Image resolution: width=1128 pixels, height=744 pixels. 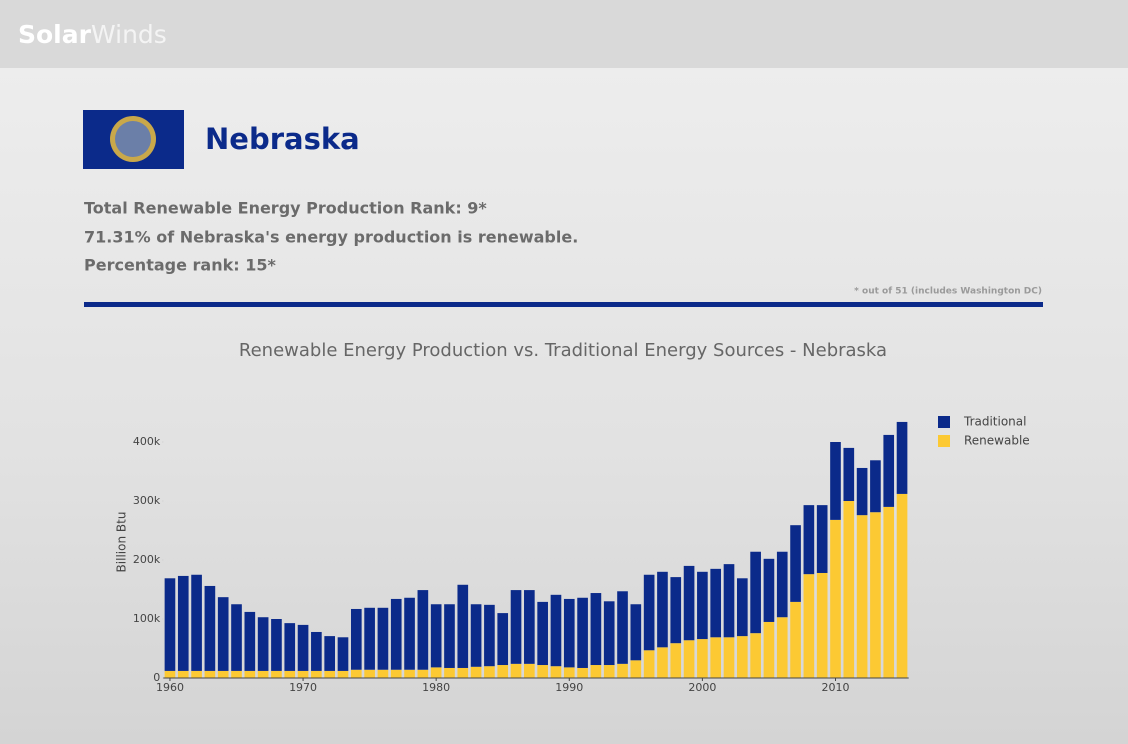 I want to click on x-tick-label: 1980, so click(x=436, y=687).